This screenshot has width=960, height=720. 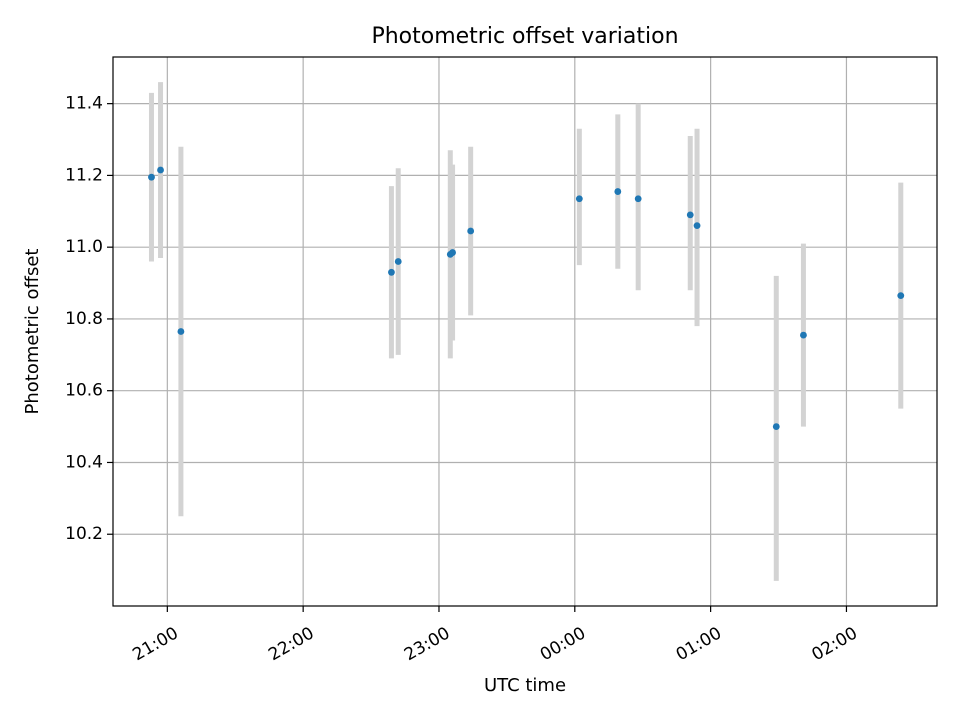 I want to click on y-tick-label: 11.4, so click(x=84, y=104).